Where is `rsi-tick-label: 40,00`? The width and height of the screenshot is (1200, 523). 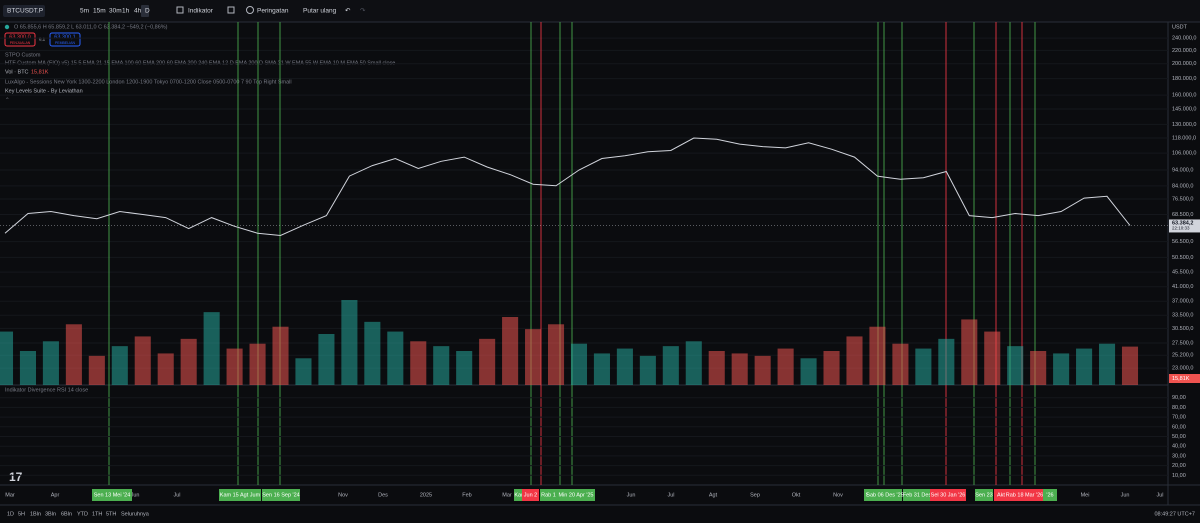
rsi-tick-label: 40,00 is located at coordinates (1179, 447).